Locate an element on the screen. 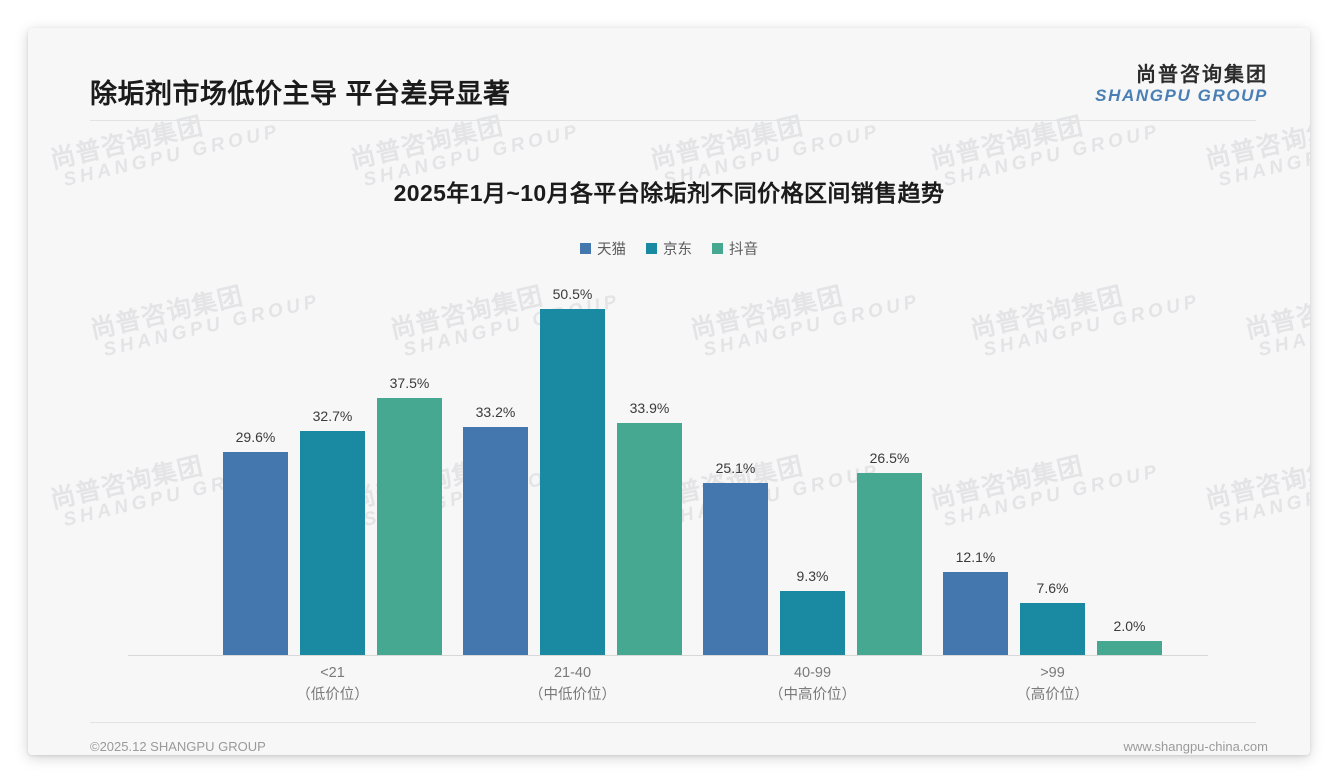 The width and height of the screenshot is (1340, 780). bar-item: 12.1% is located at coordinates (975, 466).